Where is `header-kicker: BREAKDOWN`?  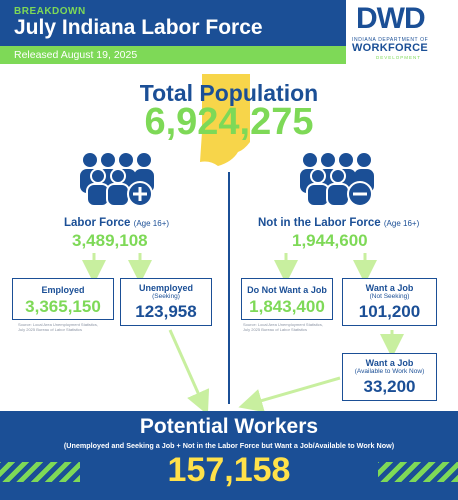
header-kicker: BREAKDOWN is located at coordinates (50, 11).